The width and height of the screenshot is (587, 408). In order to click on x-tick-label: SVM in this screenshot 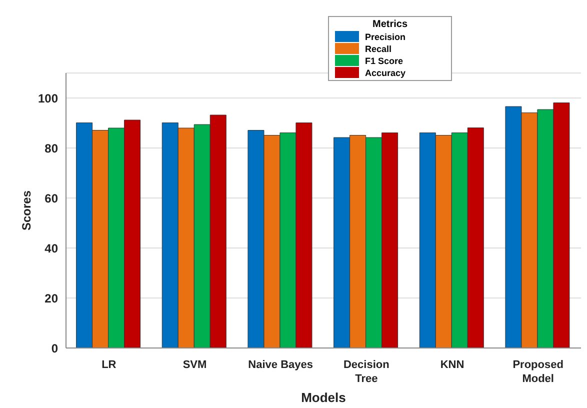, I will do `click(194, 365)`.